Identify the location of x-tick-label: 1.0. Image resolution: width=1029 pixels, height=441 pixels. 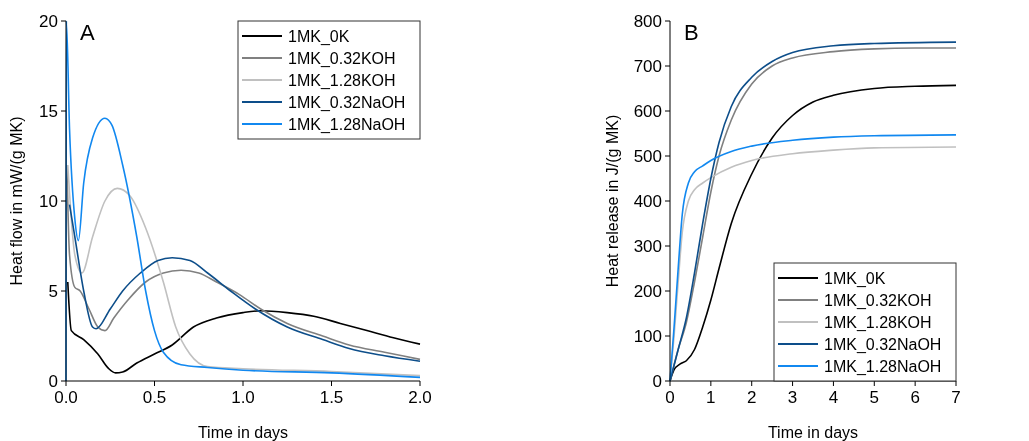
(243, 397).